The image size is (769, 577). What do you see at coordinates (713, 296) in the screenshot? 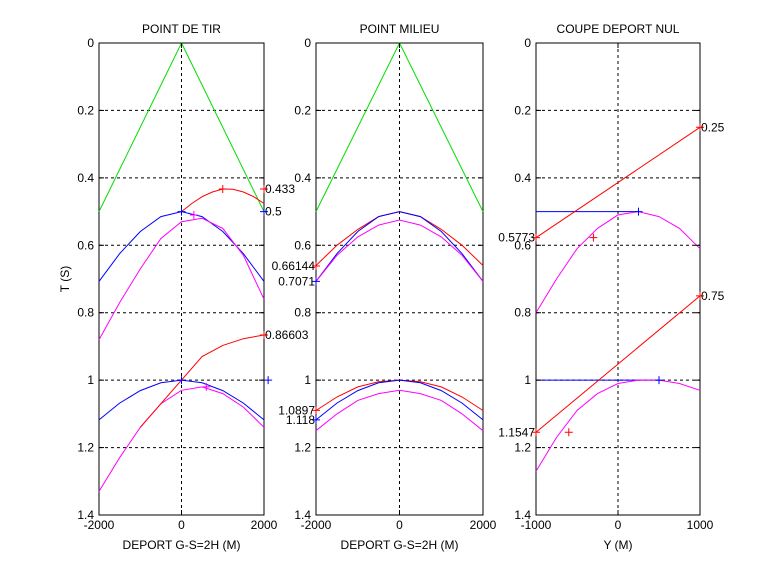
I see `data-annotation: 0.75` at bounding box center [713, 296].